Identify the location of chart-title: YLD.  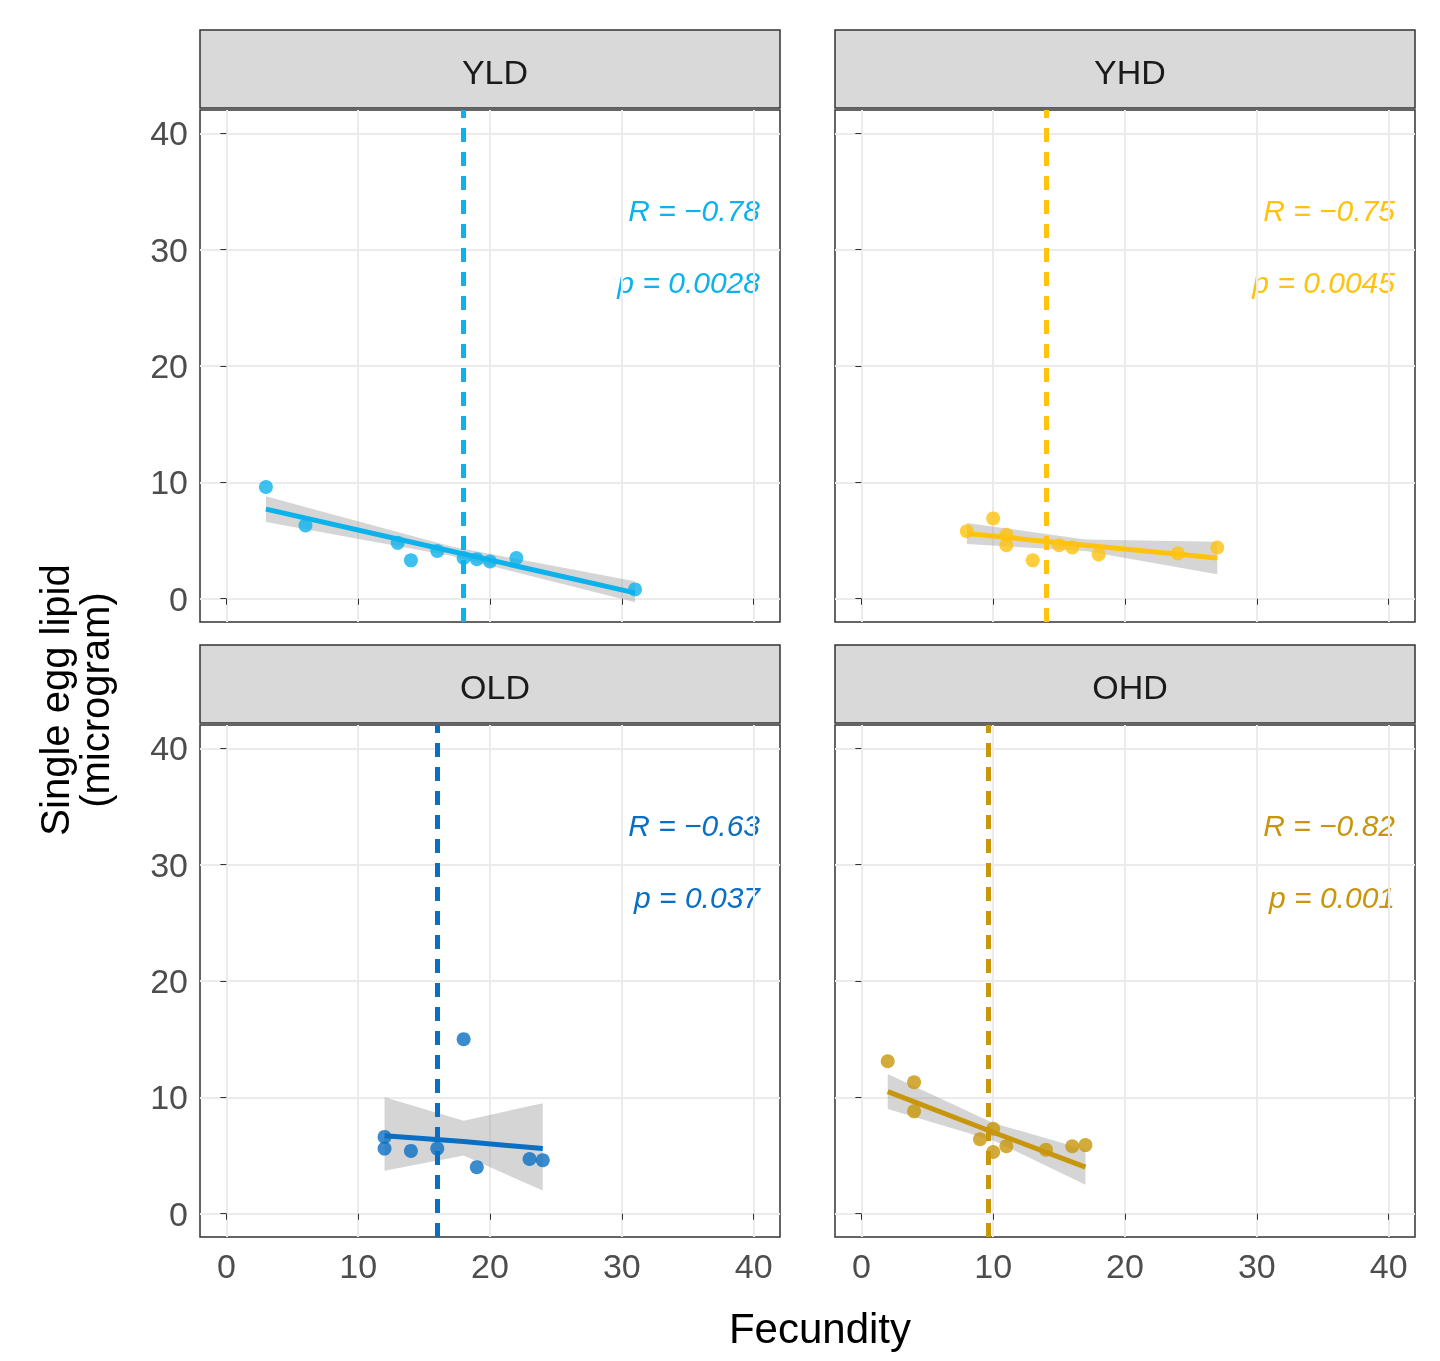
(495, 72).